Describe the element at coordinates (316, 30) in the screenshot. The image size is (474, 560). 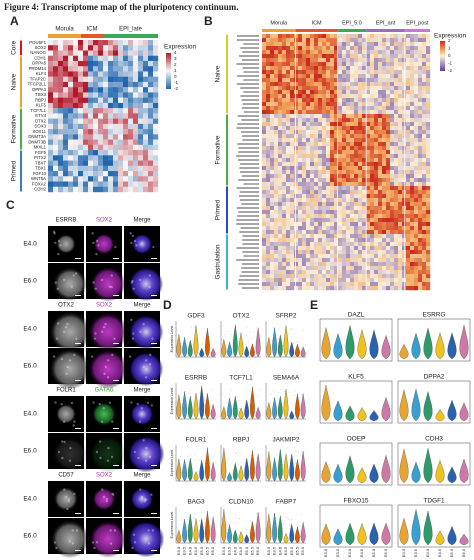
I see `stage-bar` at that location.